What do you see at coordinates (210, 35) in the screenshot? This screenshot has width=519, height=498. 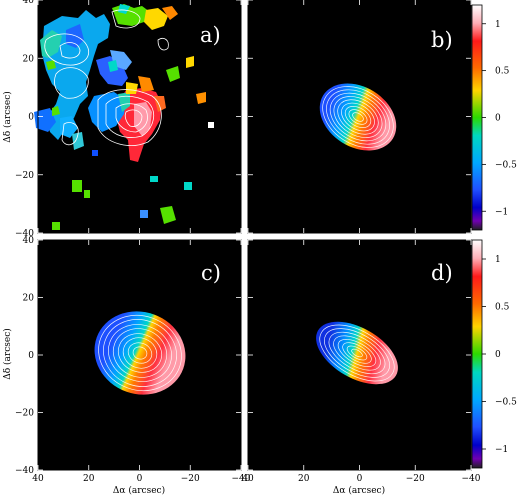 I see `panel-a-label: a)` at bounding box center [210, 35].